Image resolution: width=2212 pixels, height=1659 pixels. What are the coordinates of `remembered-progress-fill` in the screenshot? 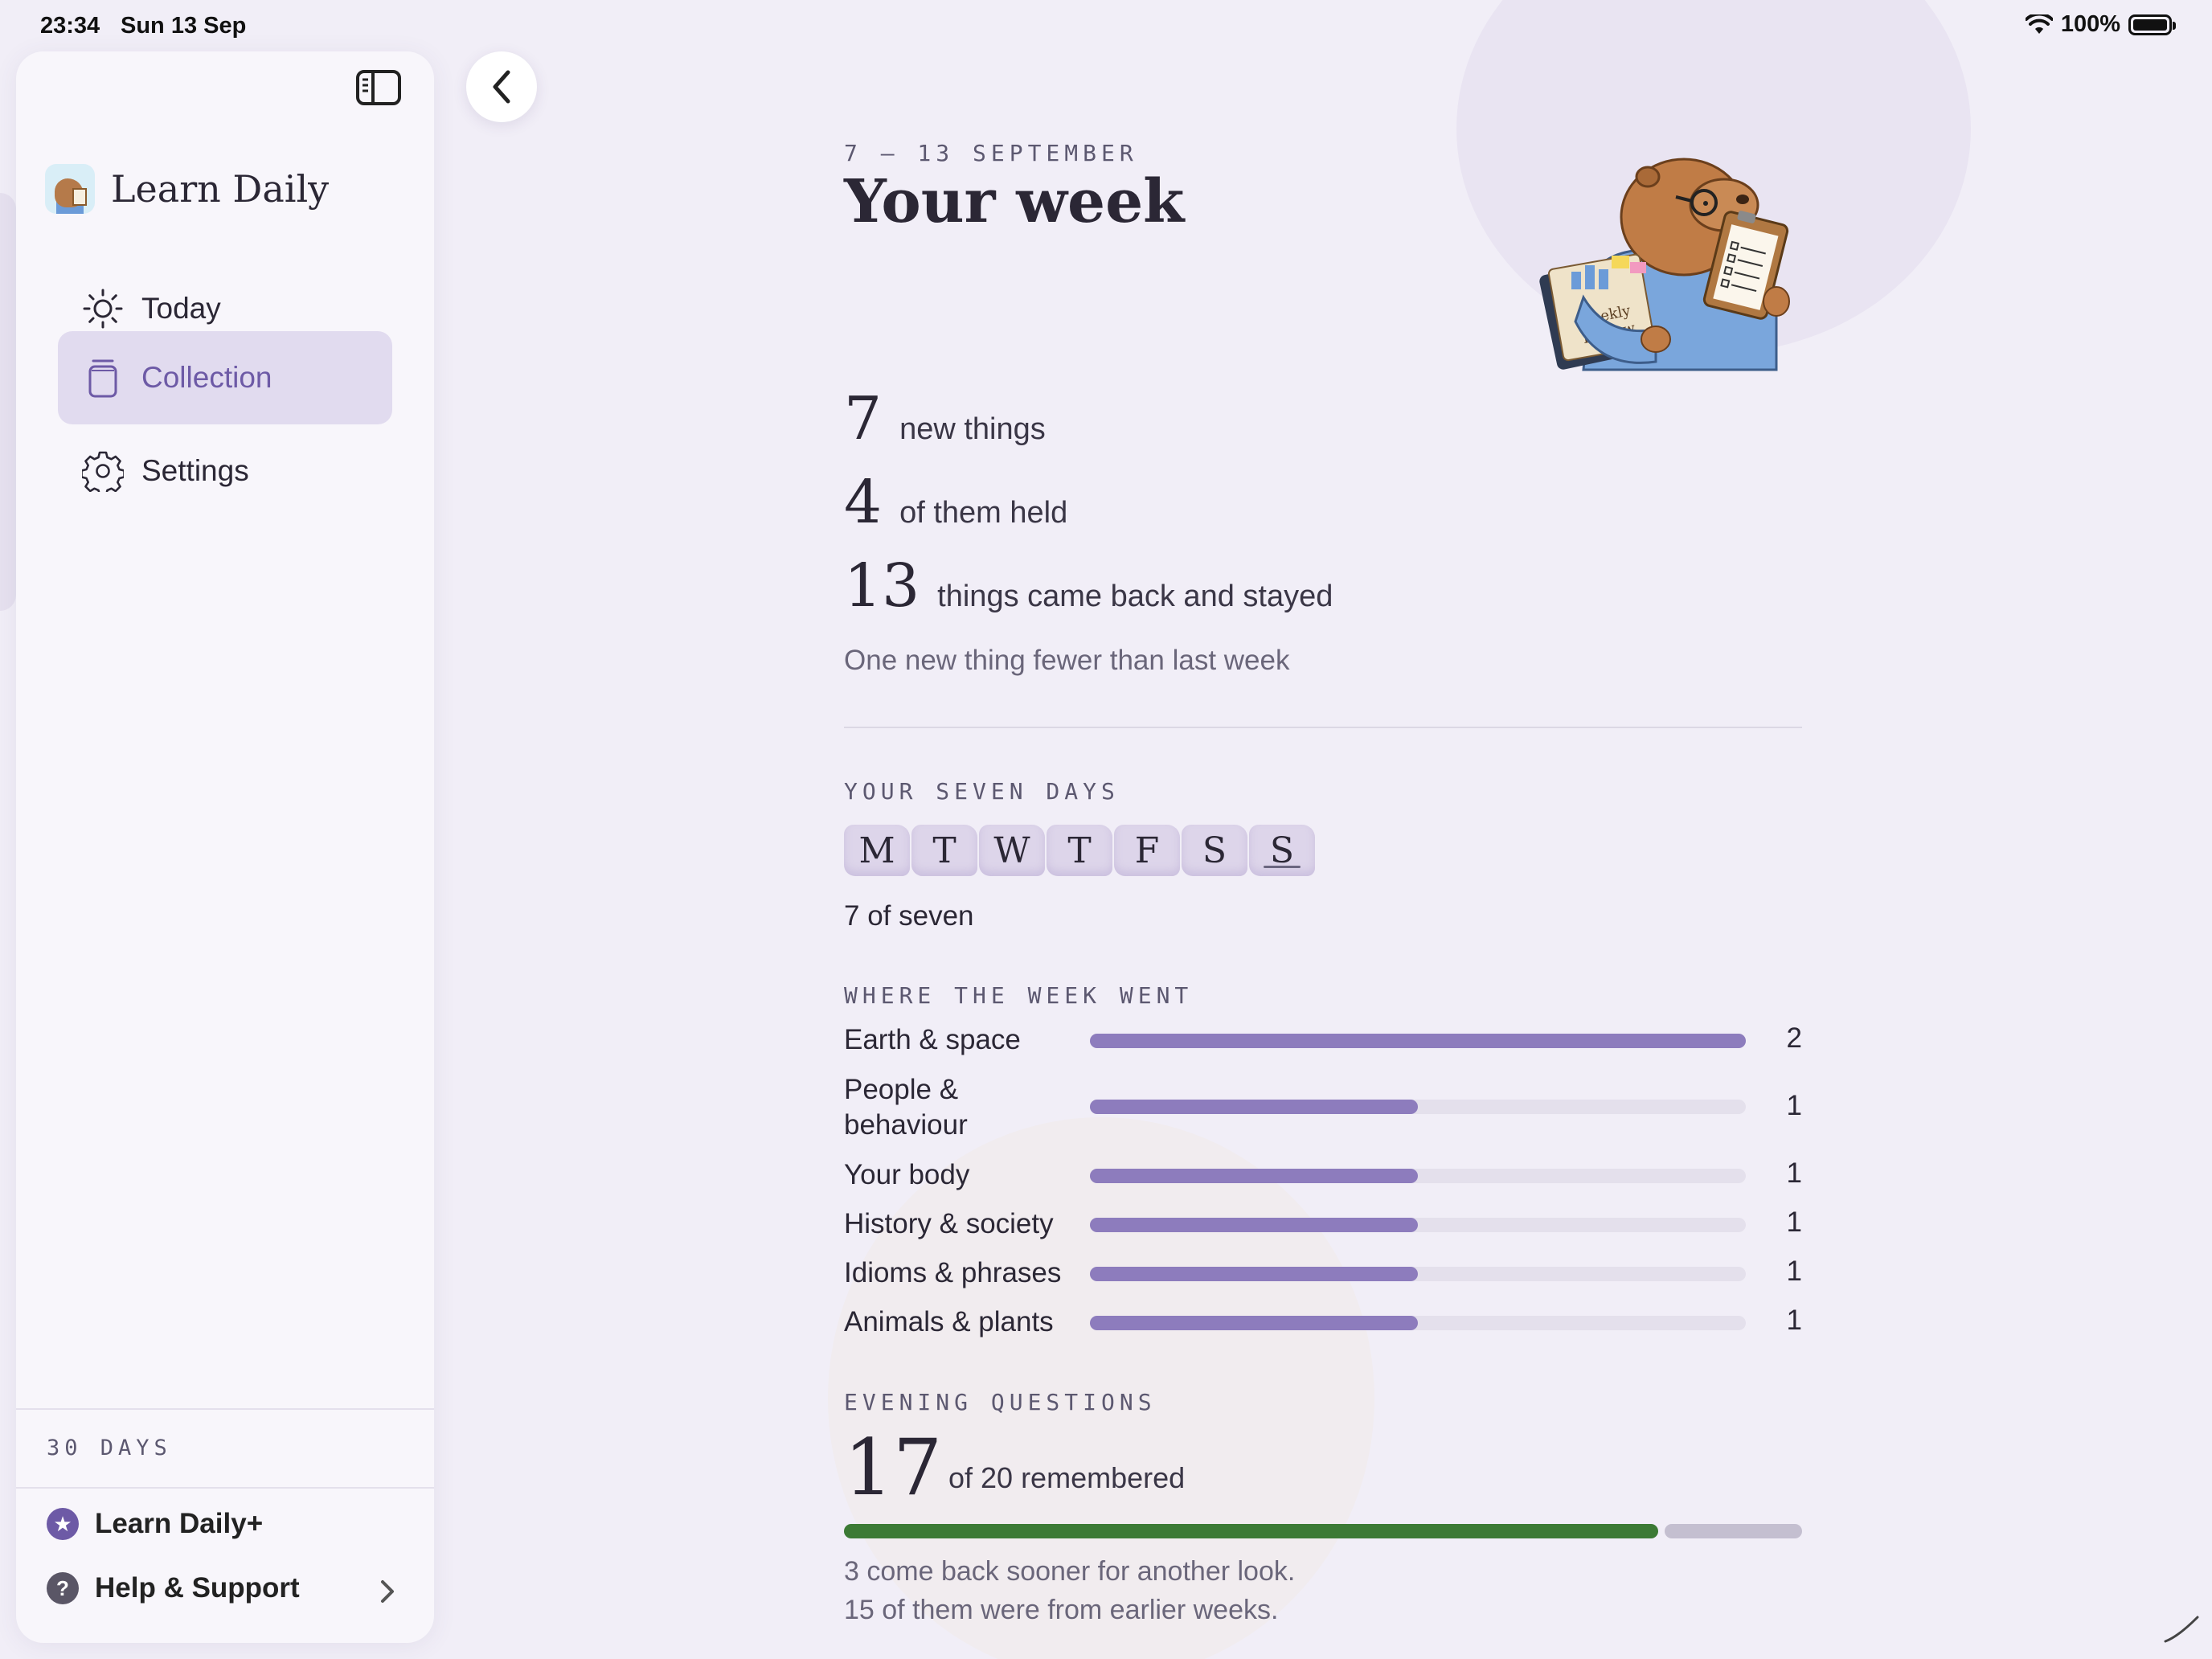 It's located at (1251, 1531).